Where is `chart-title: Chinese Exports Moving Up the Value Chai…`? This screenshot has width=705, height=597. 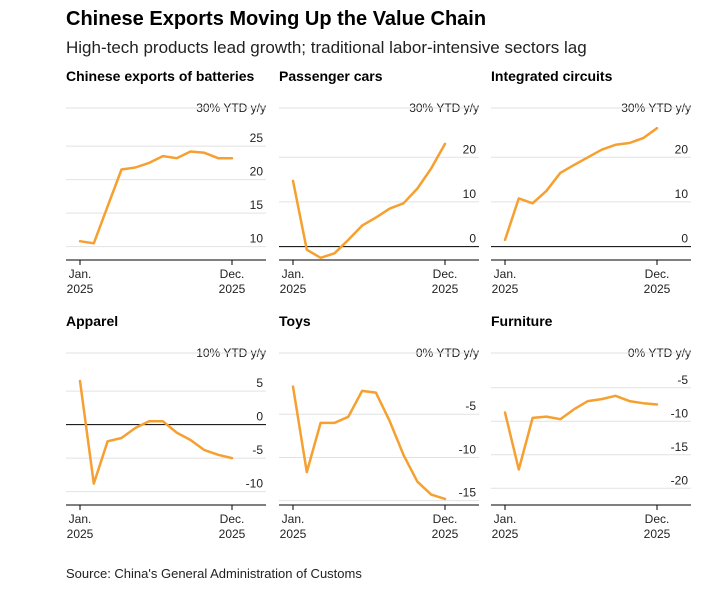 chart-title: Chinese Exports Moving Up the Value Chai… is located at coordinates (276, 19).